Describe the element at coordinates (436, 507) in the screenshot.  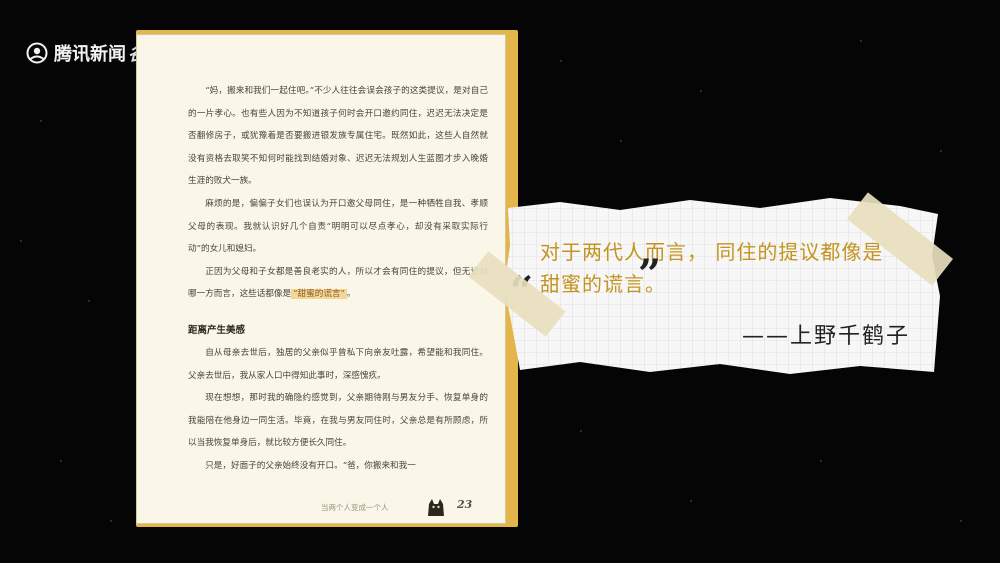
I see `cat-illustration-icon` at that location.